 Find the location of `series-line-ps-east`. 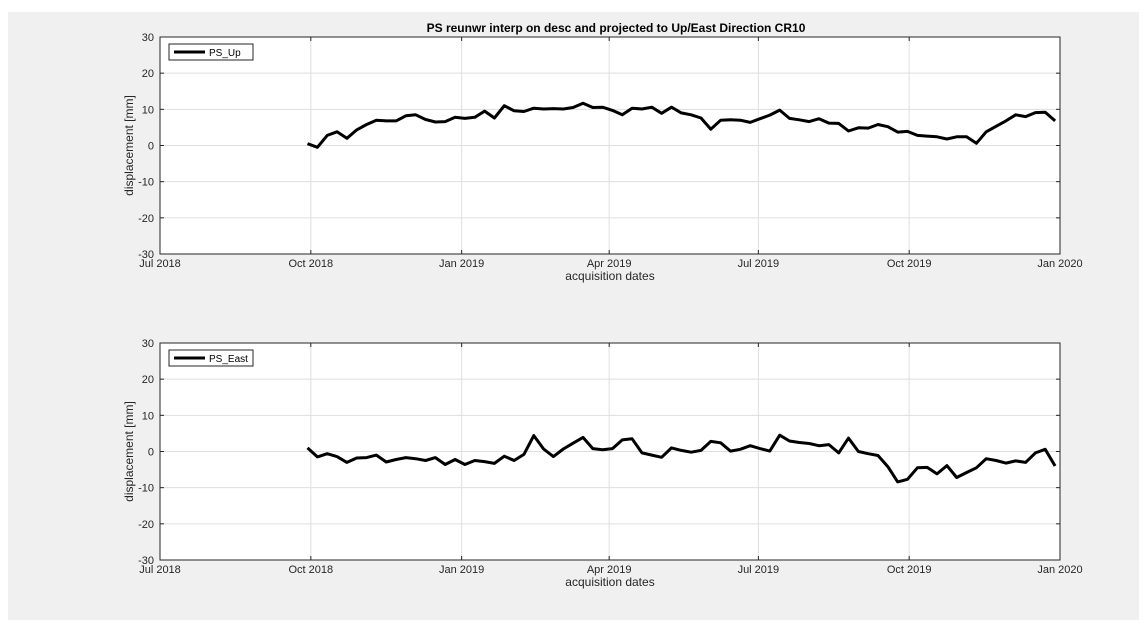

series-line-ps-east is located at coordinates (681, 458).